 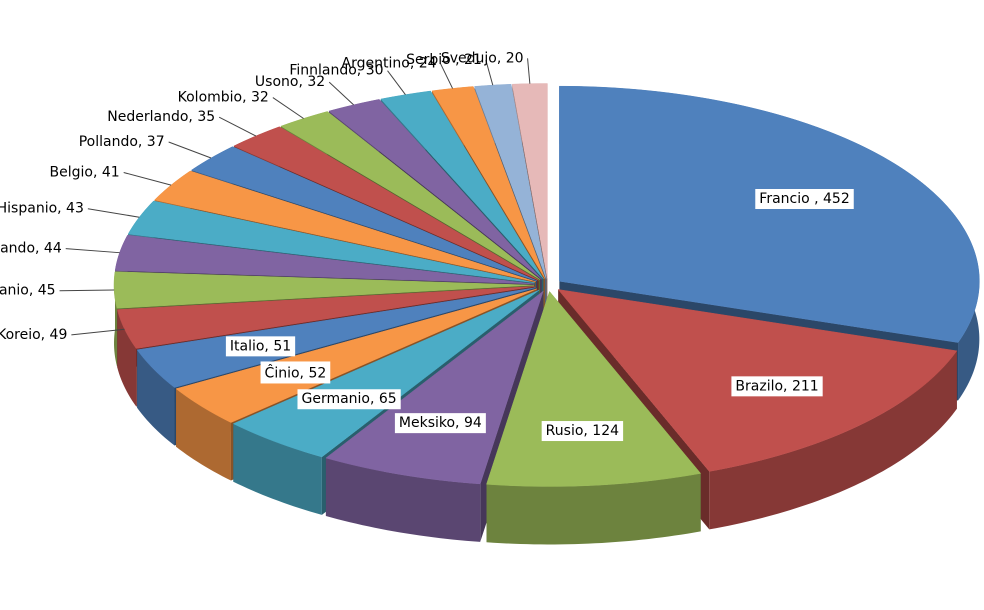 I want to click on data-label: Belgio, 41, so click(x=85, y=173).